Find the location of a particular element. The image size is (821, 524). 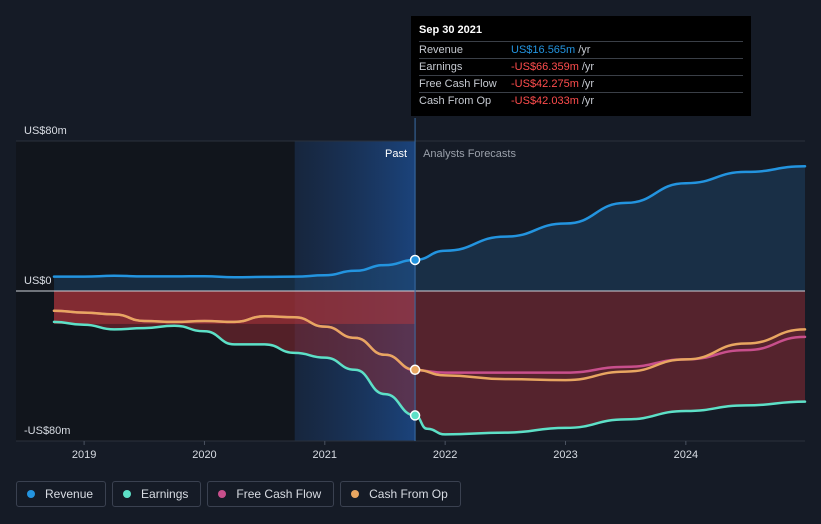

tooltip-row-free-cash-flow: Free Cash Flow -US$42.275m /yr is located at coordinates (581, 83).